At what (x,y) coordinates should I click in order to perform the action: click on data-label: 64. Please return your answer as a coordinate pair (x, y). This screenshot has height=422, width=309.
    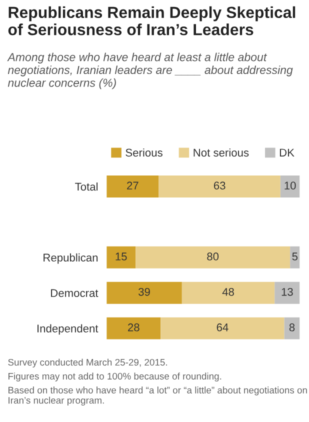
    Looking at the image, I should click on (222, 327).